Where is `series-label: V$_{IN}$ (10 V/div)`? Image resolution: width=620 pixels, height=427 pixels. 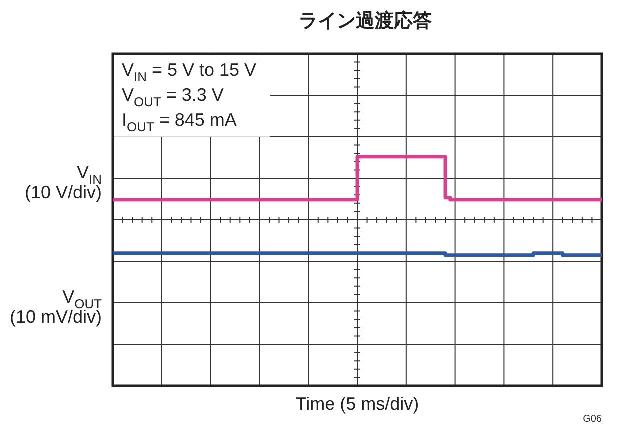
series-label: V$_{IN}$ (10 V/div) is located at coordinates (63, 182).